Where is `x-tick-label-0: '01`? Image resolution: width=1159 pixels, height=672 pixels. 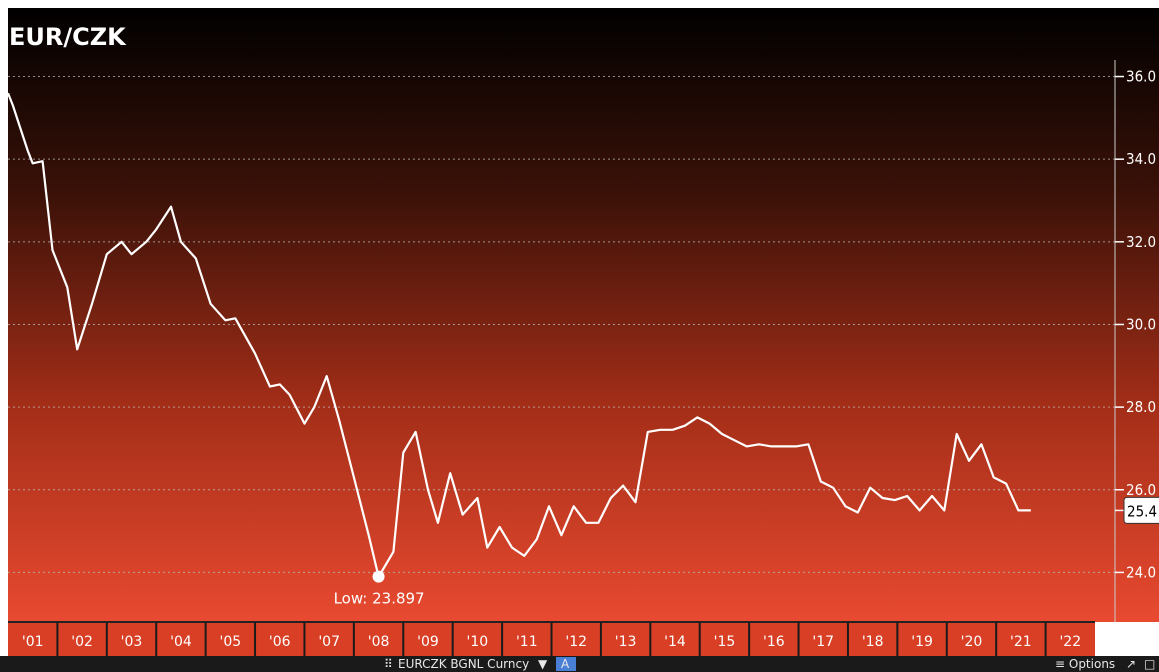
x-tick-label-0: '01 is located at coordinates (33, 642).